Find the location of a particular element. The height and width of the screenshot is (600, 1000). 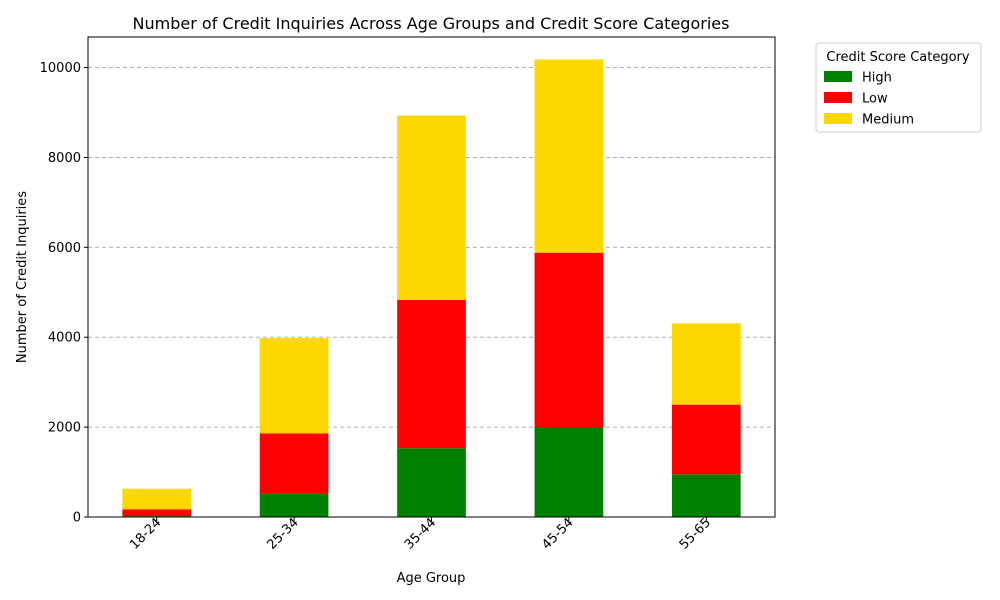

x-tick-label: 18-24 is located at coordinates (145, 533).